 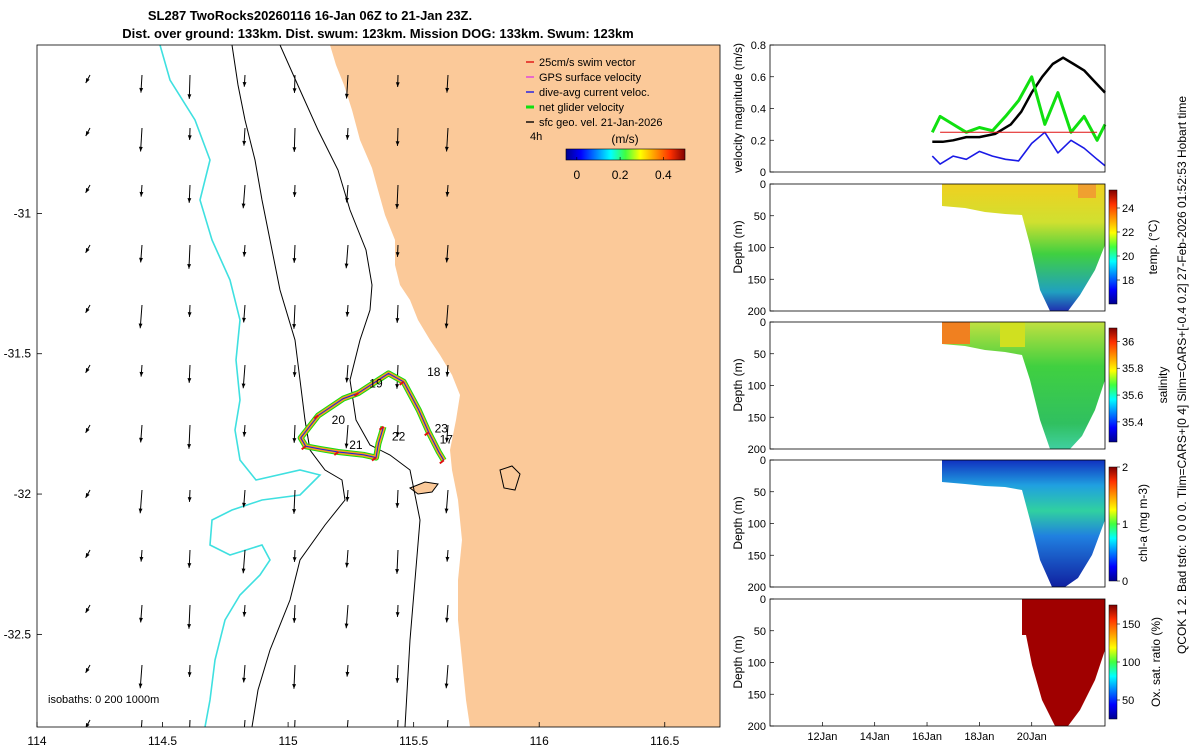 I want to click on velocity-y-tick-label: 0, so click(x=763, y=173).